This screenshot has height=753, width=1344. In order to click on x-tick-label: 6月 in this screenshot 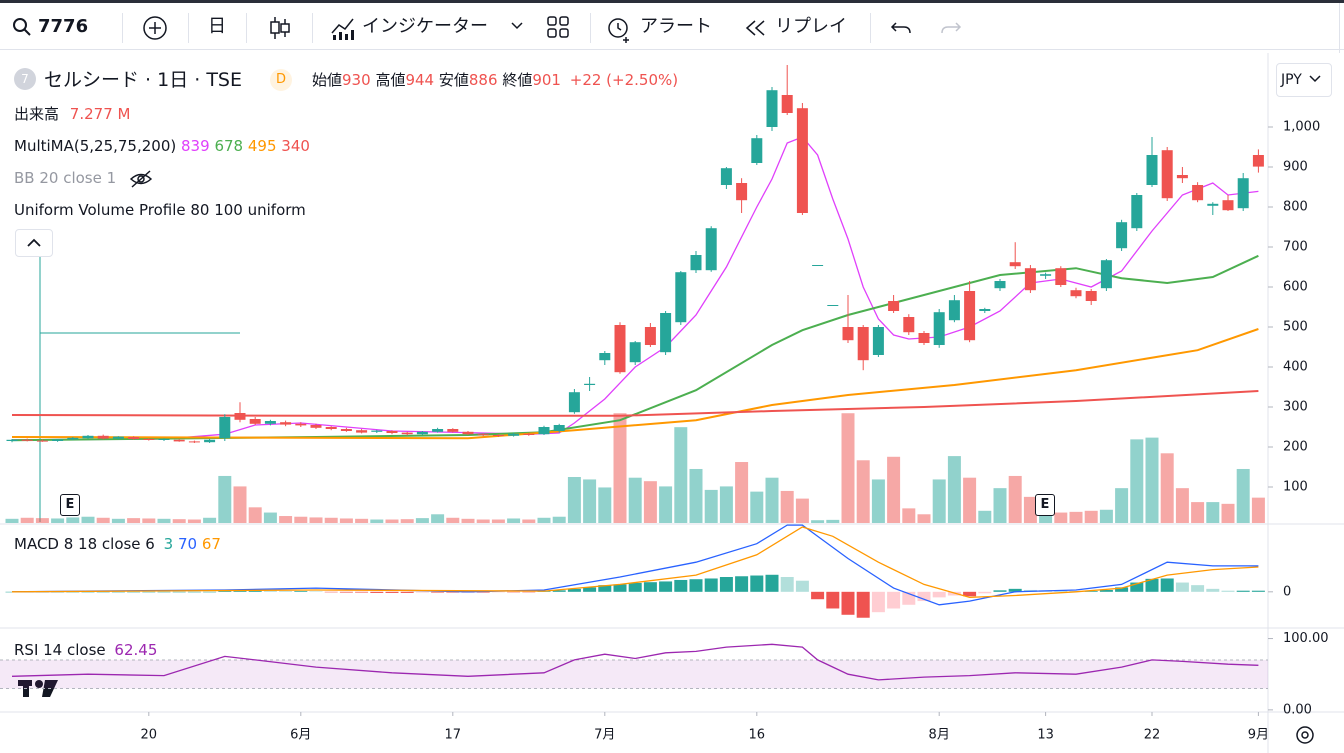, I will do `click(300, 735)`.